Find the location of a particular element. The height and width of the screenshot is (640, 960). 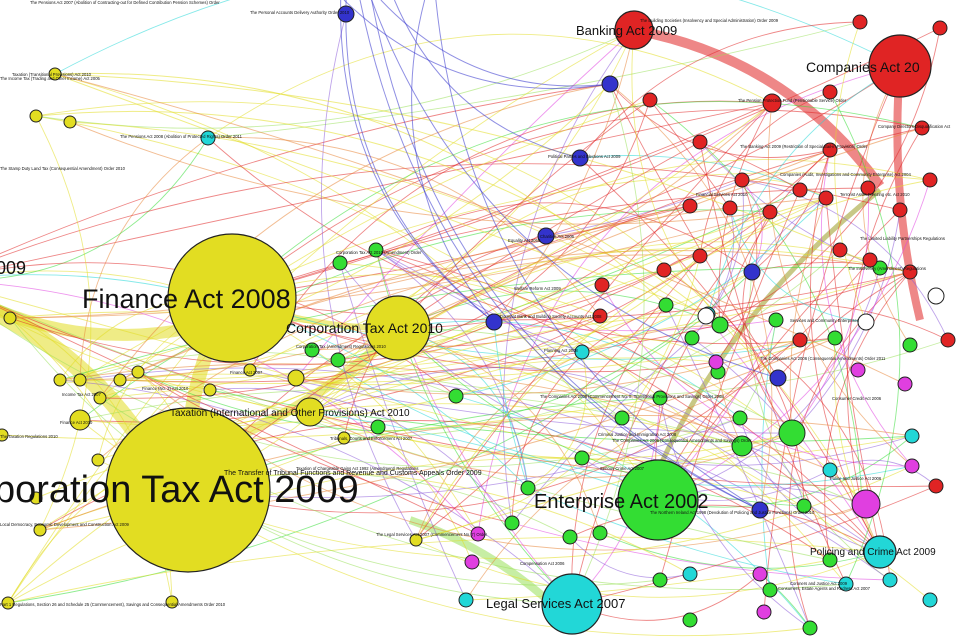

node-corporation-tax-act-2010 is located at coordinates (398, 328).